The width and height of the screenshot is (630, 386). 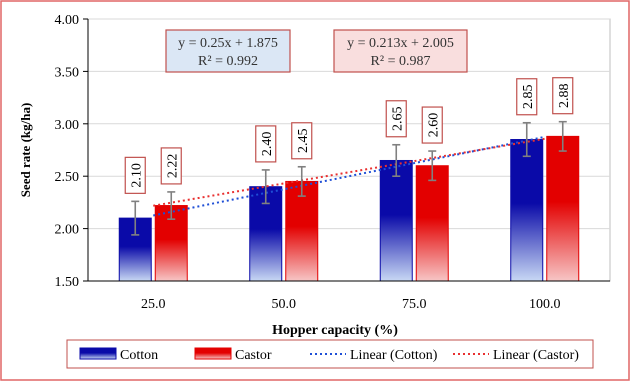 I want to click on data-label: 2.85, so click(x=528, y=97).